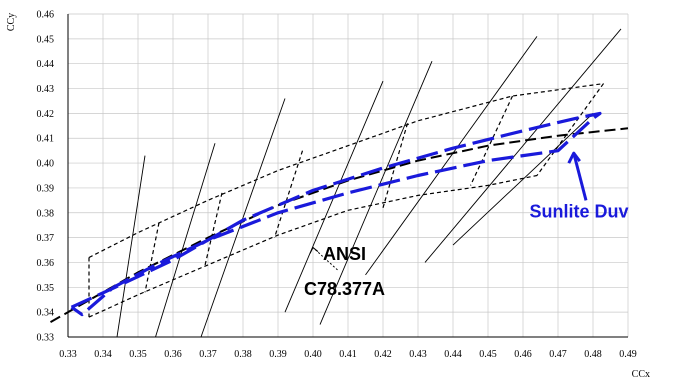  Describe the element at coordinates (344, 254) in the screenshot. I see `annotation-ansi: ANSI` at that location.